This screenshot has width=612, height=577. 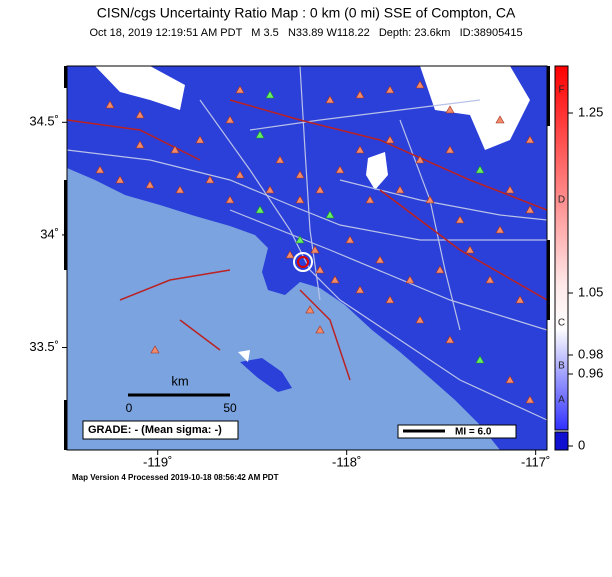 I want to click on island-white, so click(x=244, y=356).